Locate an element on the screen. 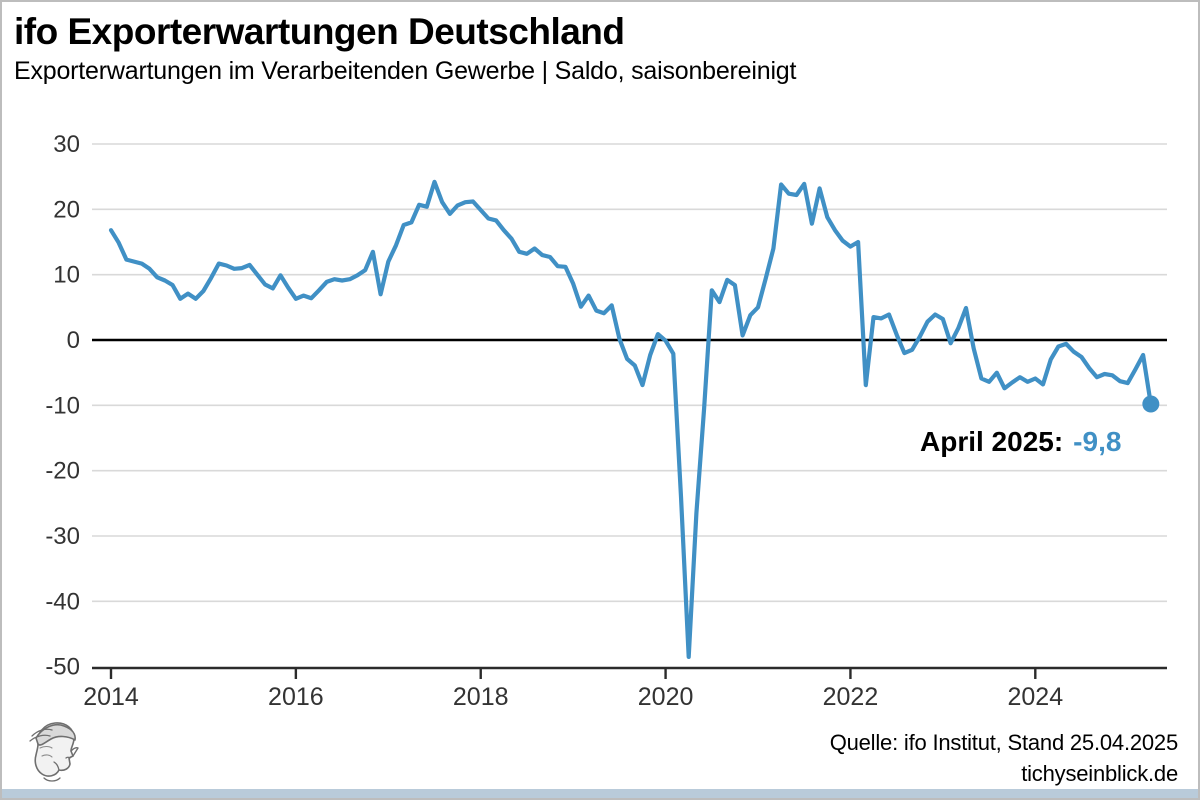 This screenshot has height=800, width=1200. page-title: ifo Exporterwartungen Deutschland is located at coordinates (319, 31).